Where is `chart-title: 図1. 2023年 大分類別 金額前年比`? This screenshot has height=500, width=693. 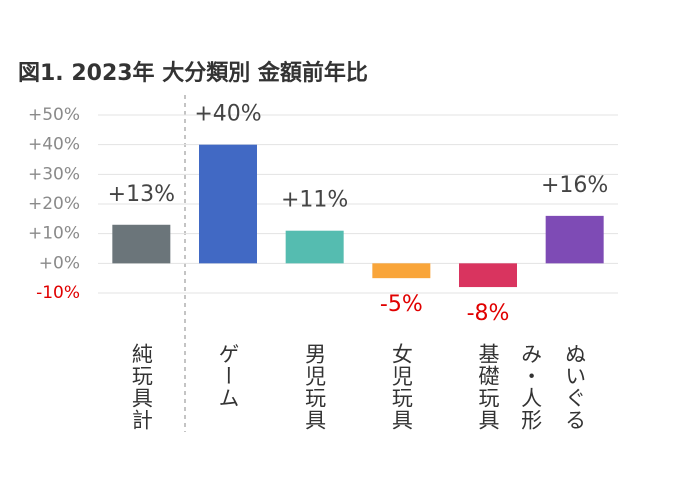
chart-title: 図1. 2023年 大分類別 金額前年比 is located at coordinates (193, 73).